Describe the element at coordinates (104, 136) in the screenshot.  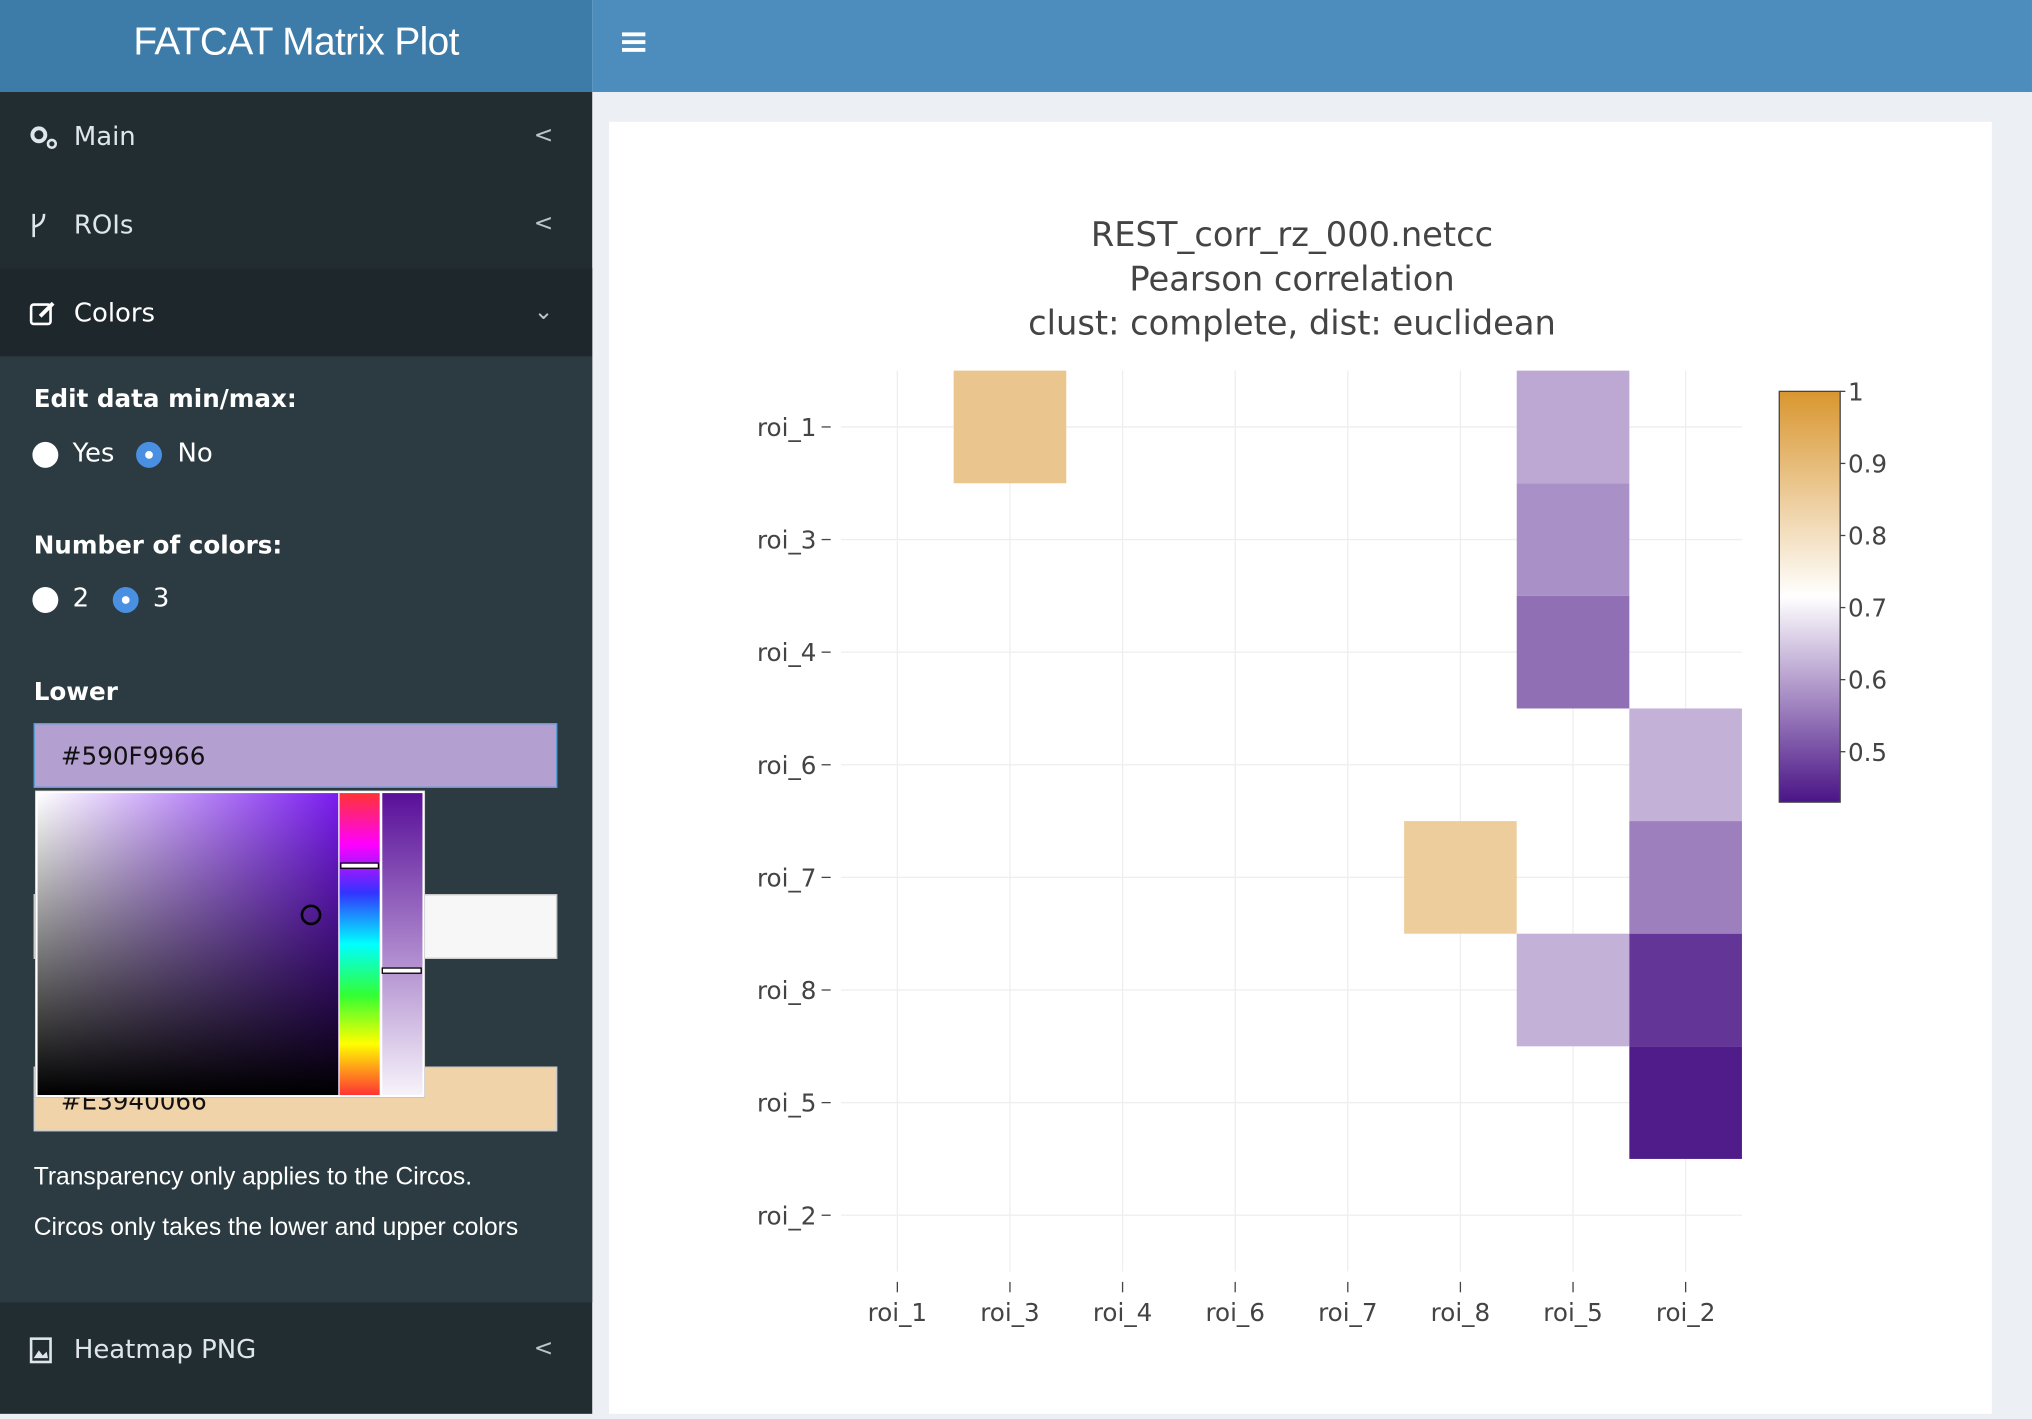
I see `menu-label: Main` at that location.